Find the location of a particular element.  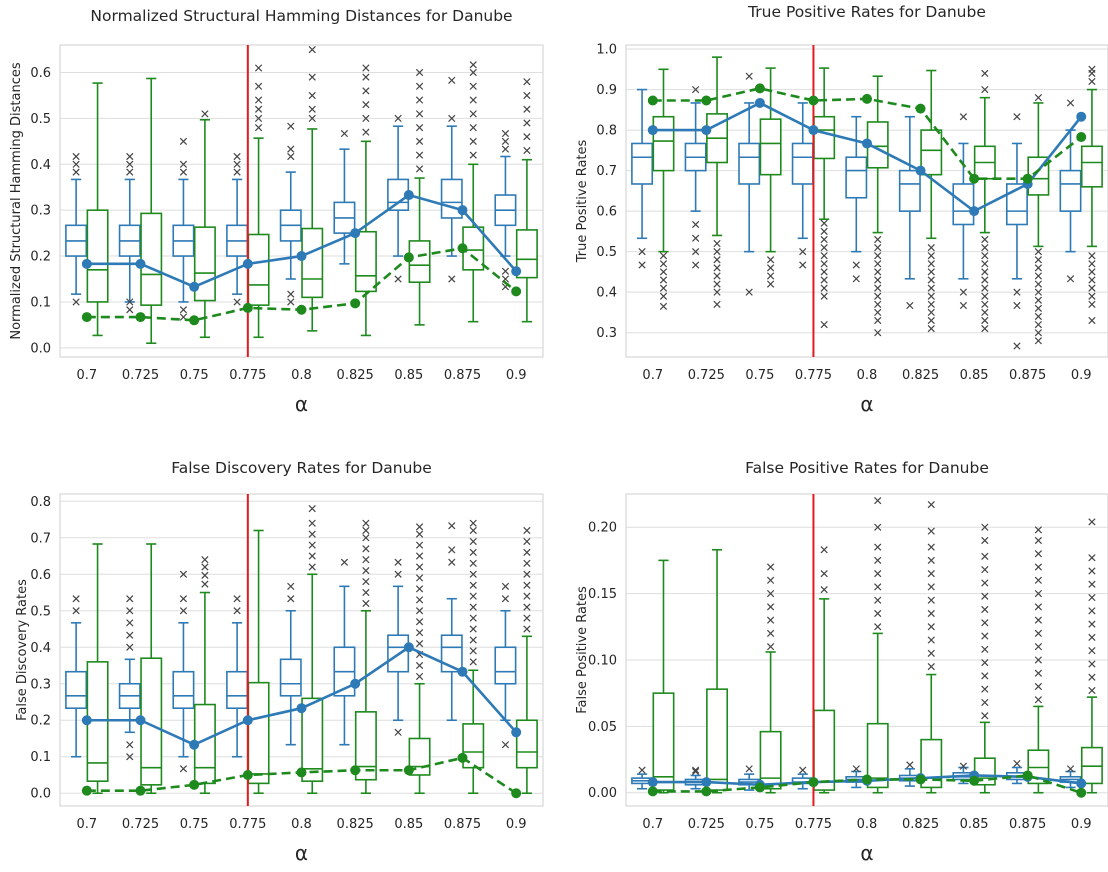

y-tick-label: 0.0 is located at coordinates (40, 348).